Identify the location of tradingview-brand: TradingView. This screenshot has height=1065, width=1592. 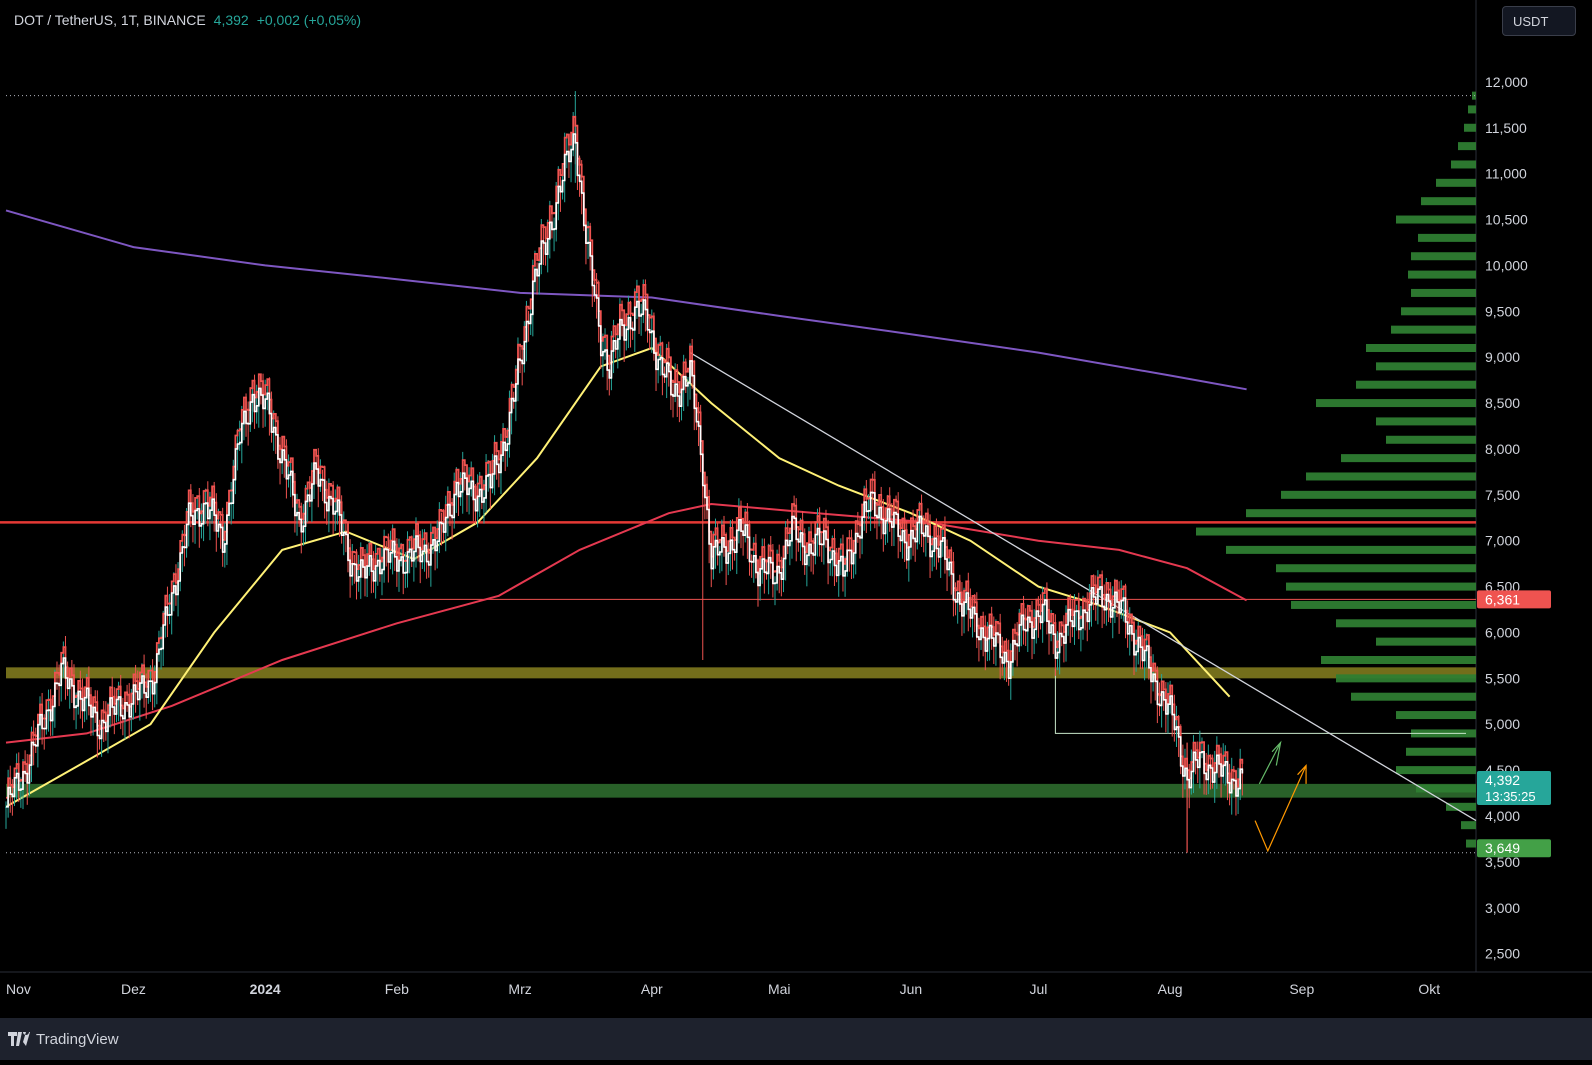
(77, 1039).